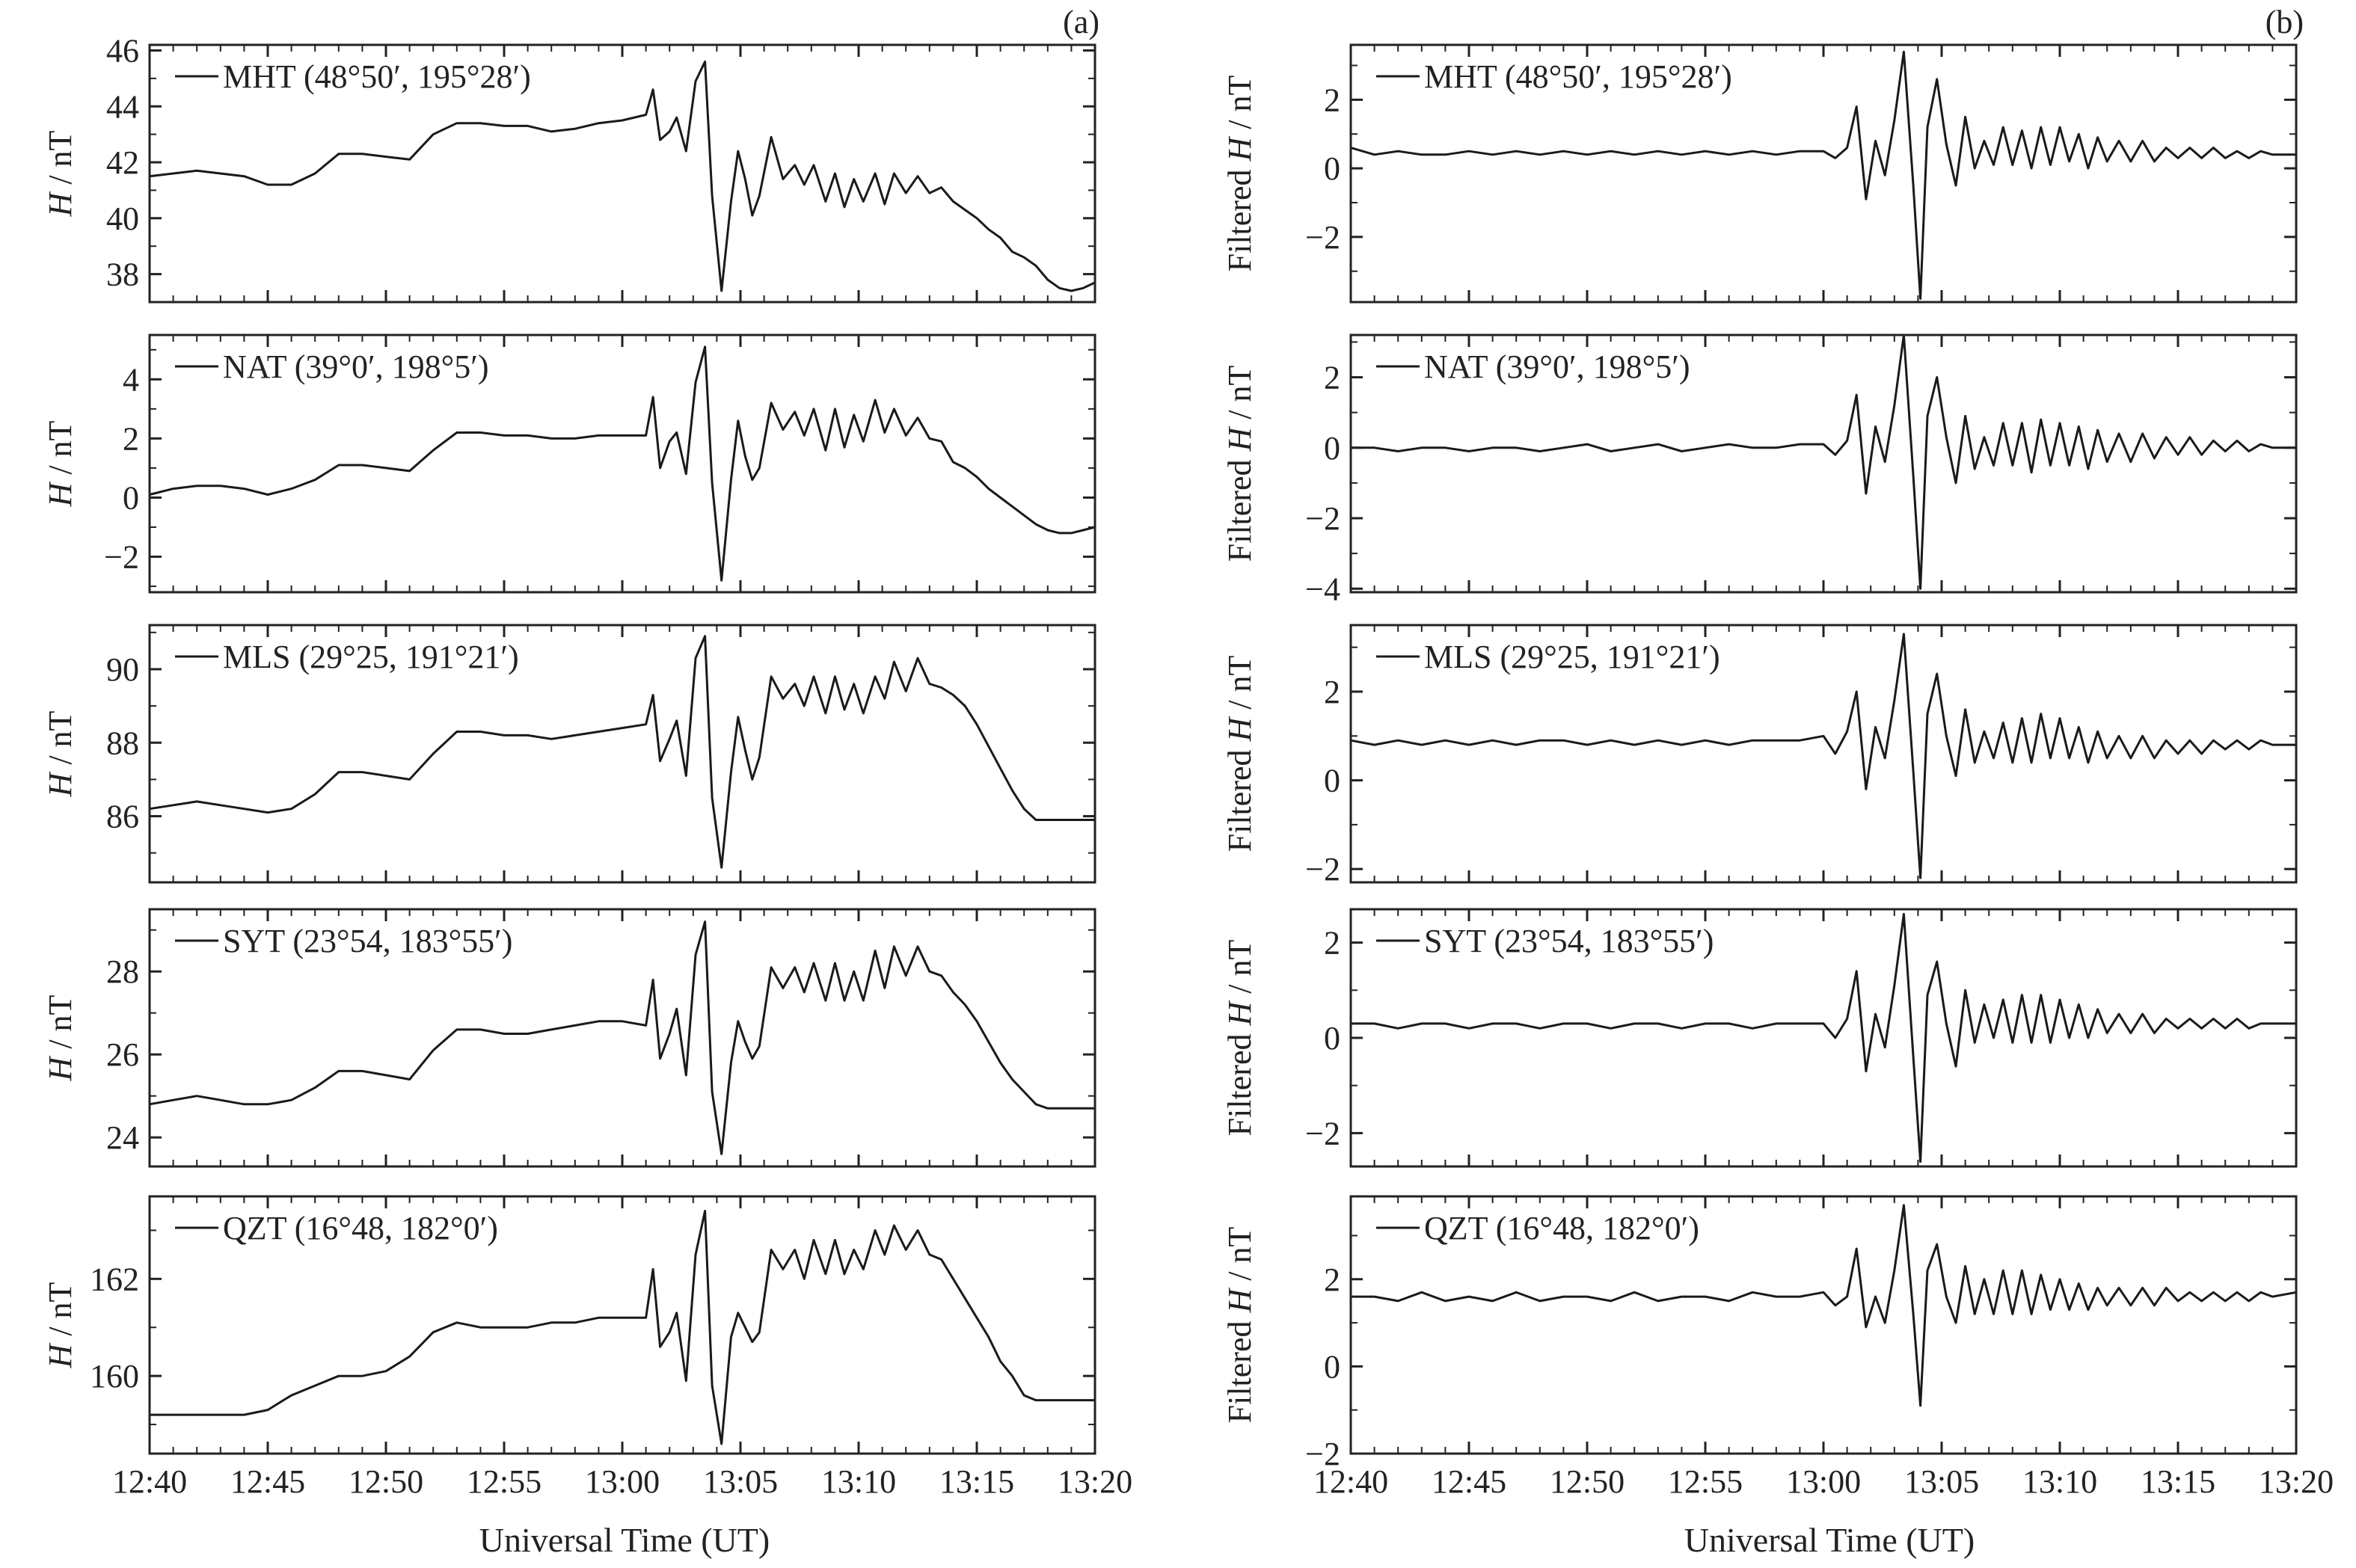 The width and height of the screenshot is (2356, 1568). Describe the element at coordinates (1332, 1279) in the screenshot. I see `panel-b-4-y-tick-label-2: 2` at that location.